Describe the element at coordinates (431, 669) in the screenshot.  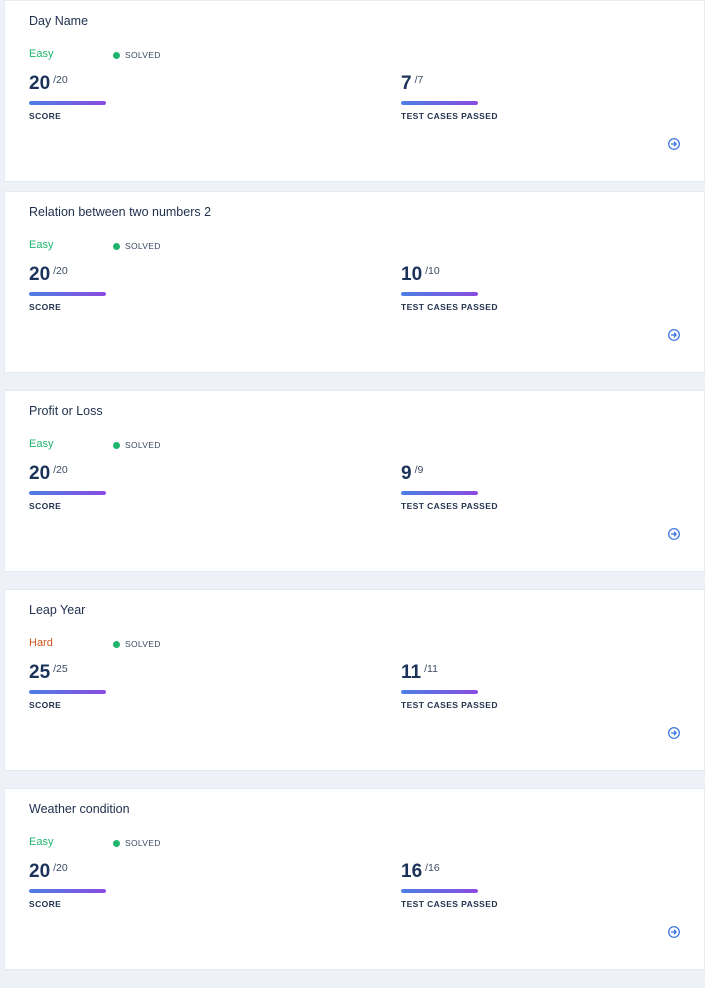
I see `tests-total: /11` at that location.